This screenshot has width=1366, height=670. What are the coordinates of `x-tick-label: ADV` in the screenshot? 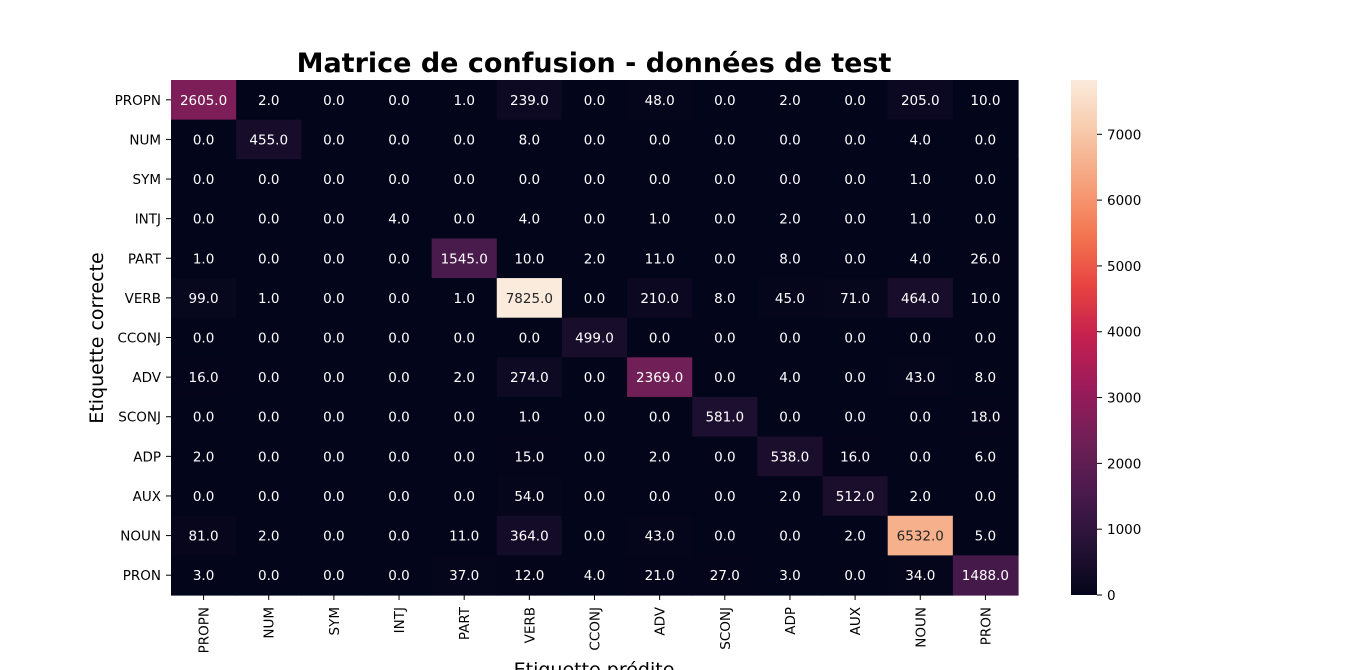 It's located at (661, 620).